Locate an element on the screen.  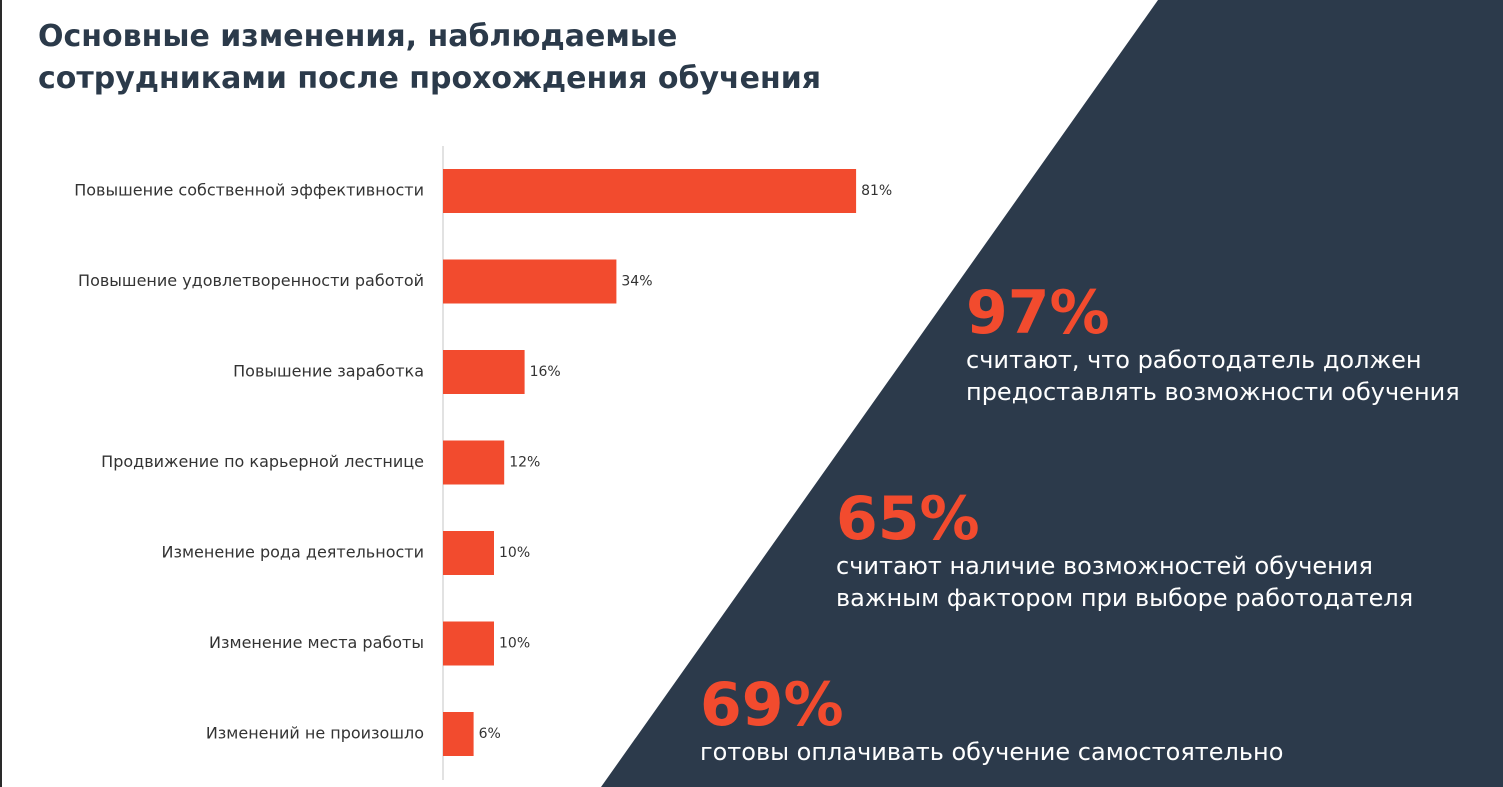
category-label: Изменений не произошло is located at coordinates (315, 733).